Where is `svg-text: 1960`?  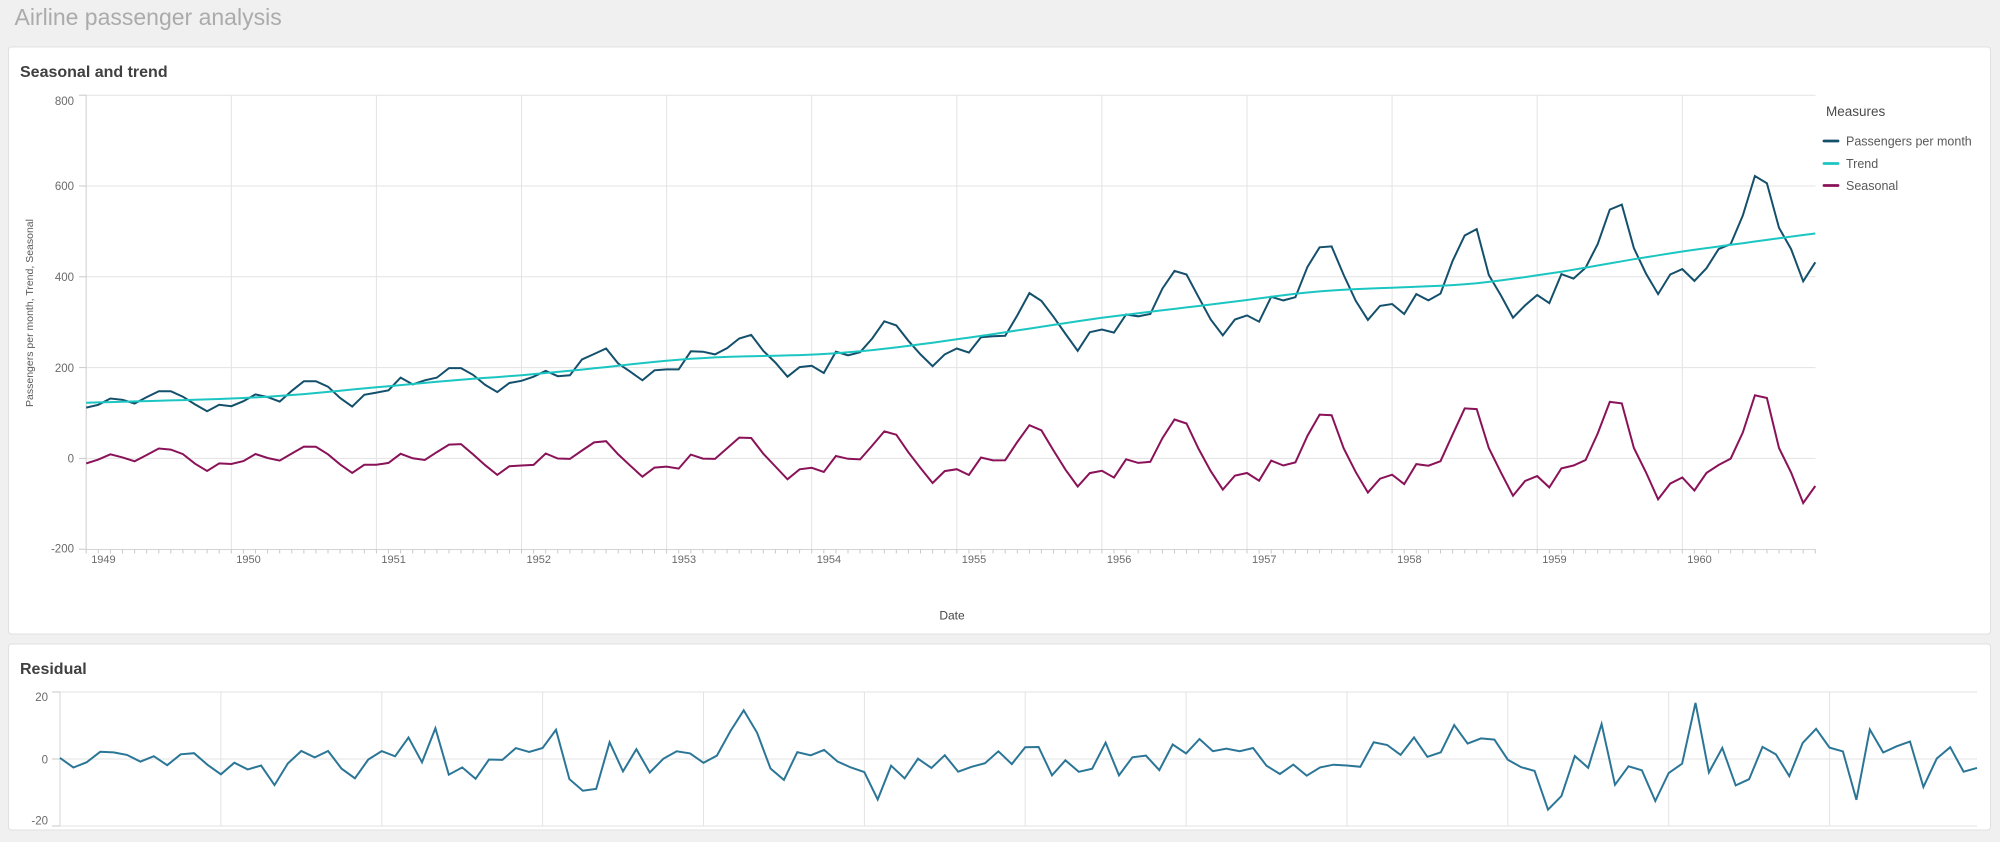 svg-text: 1960 is located at coordinates (1699, 560).